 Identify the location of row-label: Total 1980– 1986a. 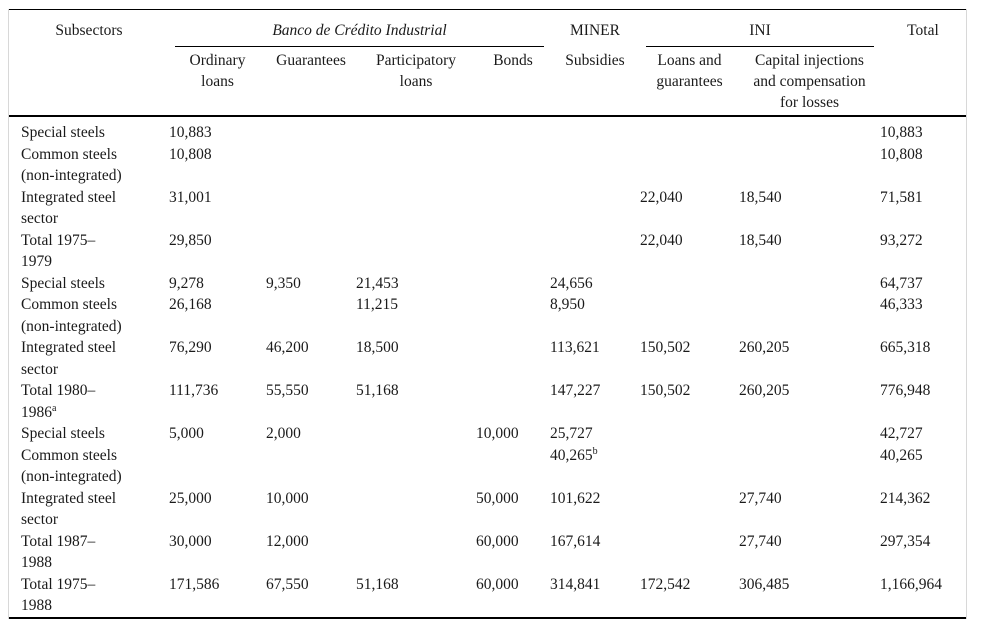
(58, 401).